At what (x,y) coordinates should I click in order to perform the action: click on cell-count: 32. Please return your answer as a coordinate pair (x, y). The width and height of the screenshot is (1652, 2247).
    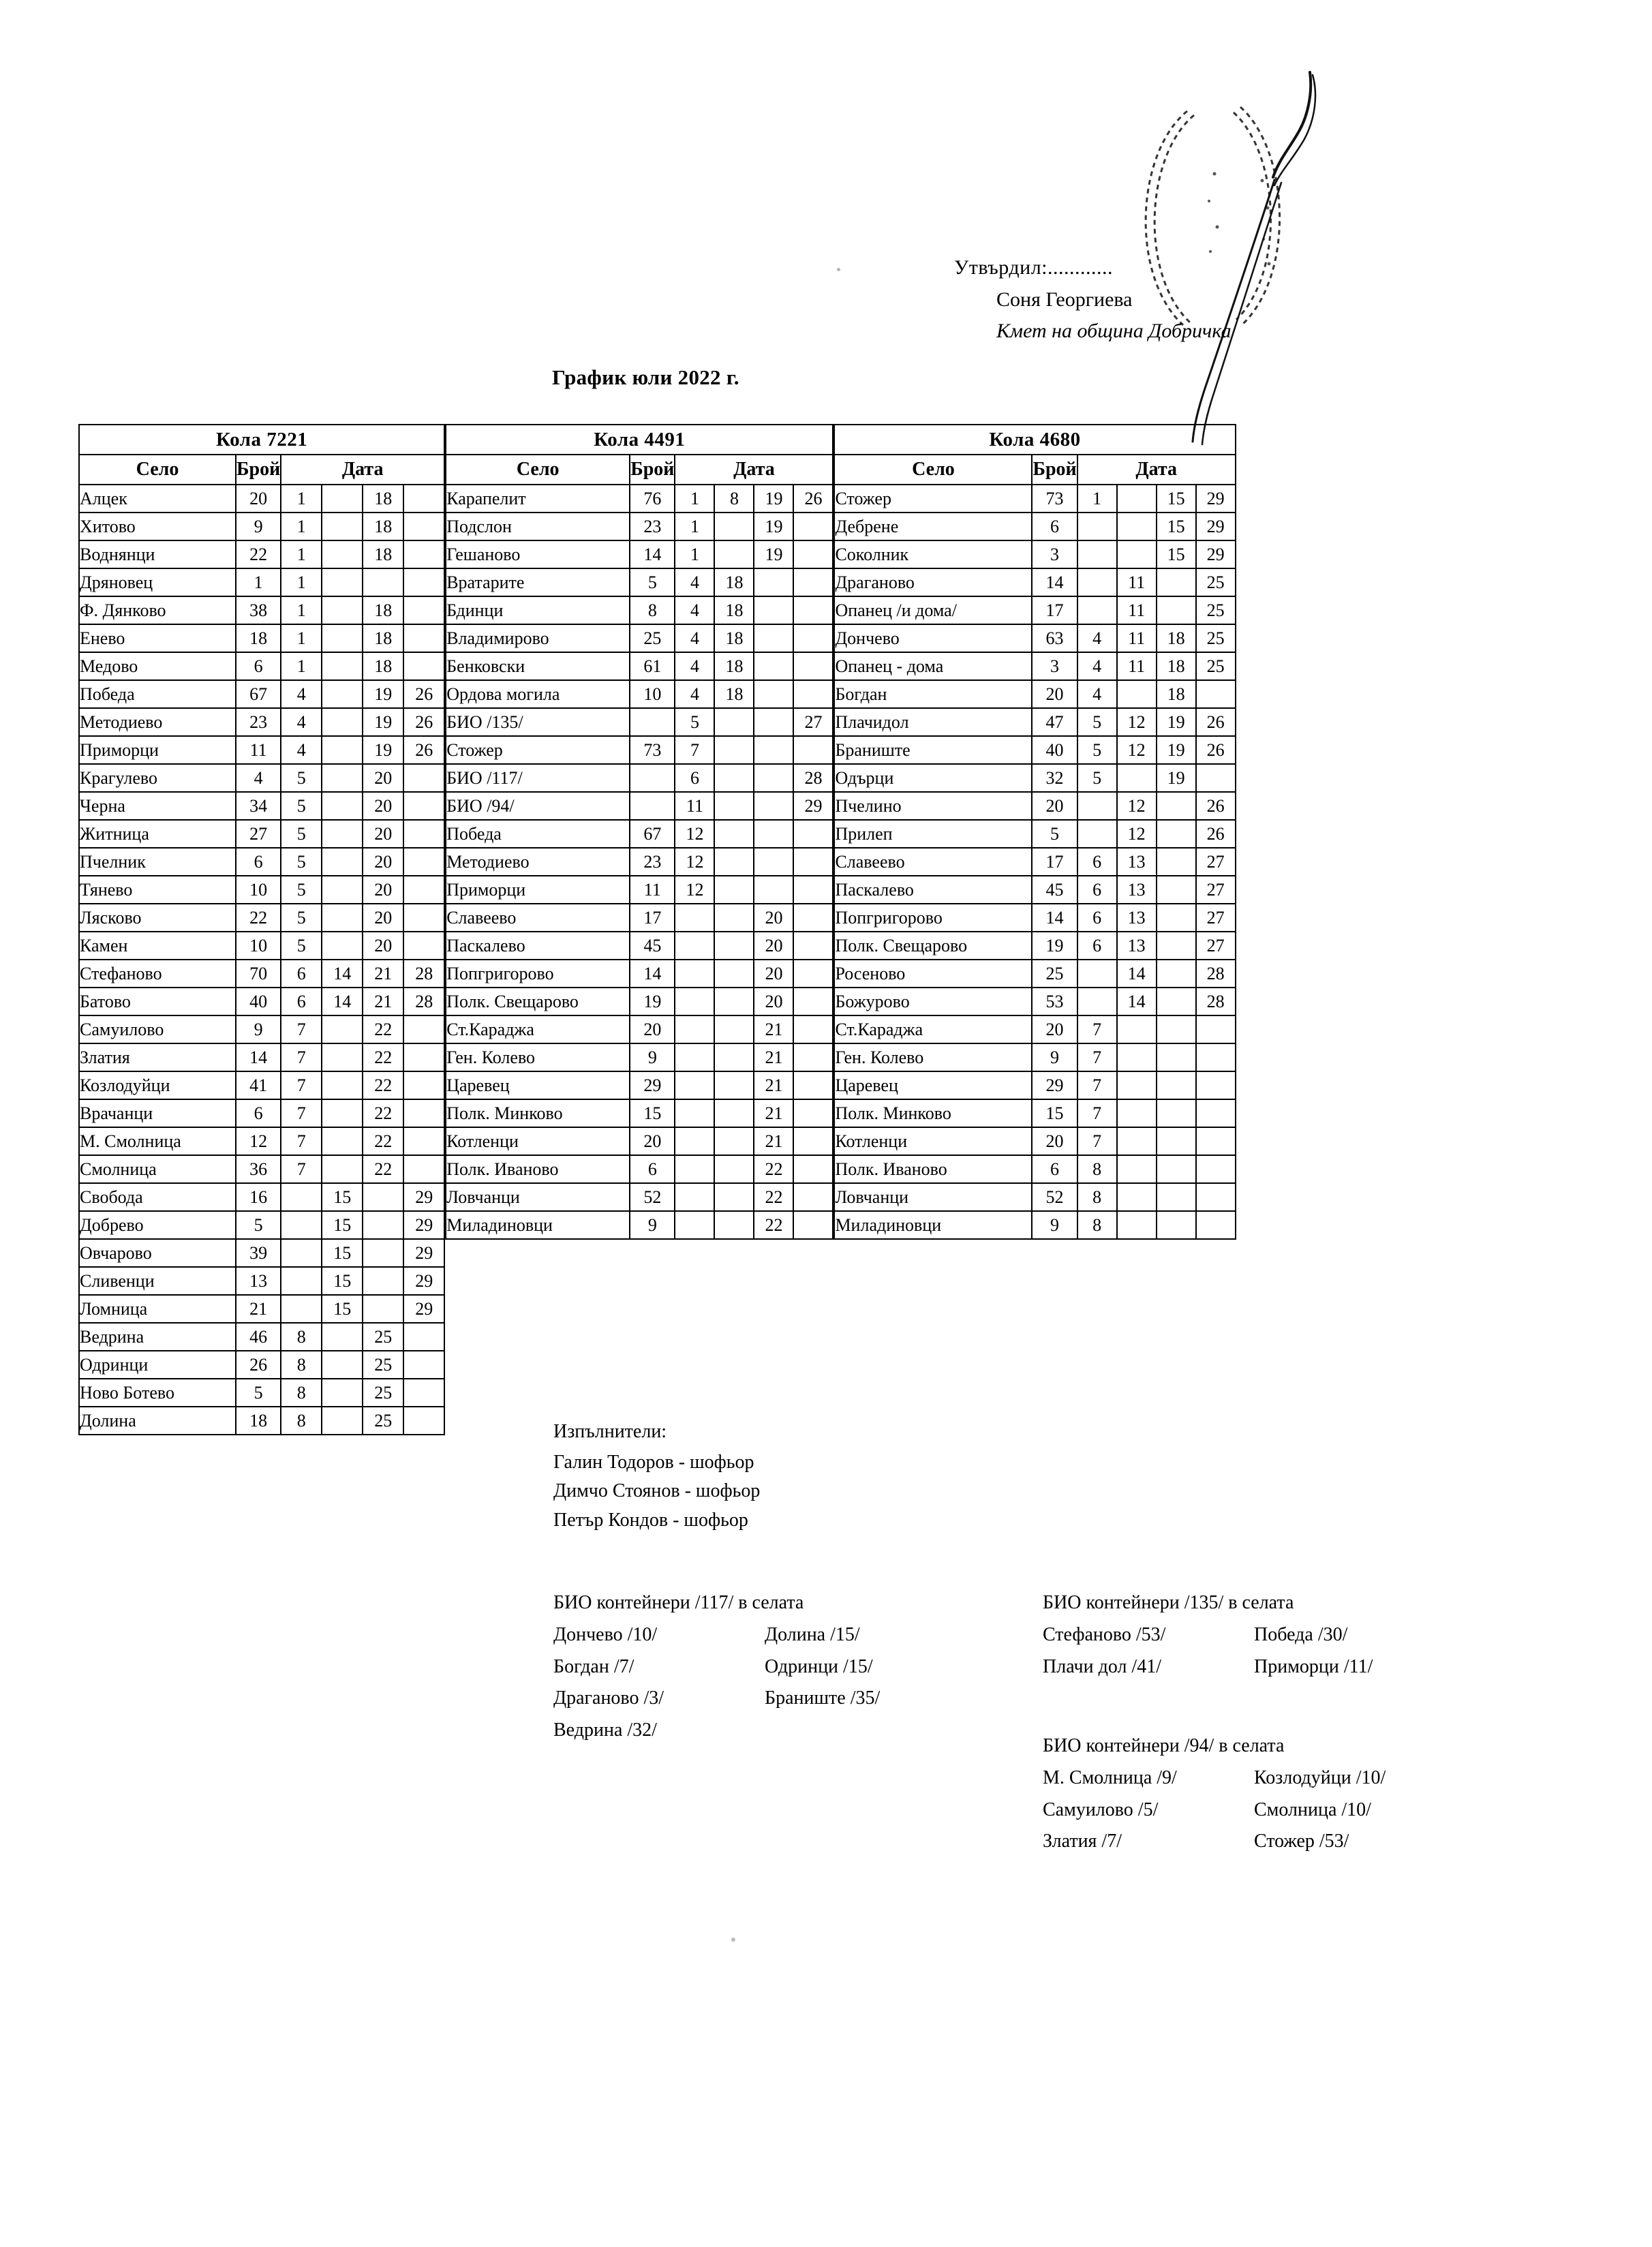
    Looking at the image, I should click on (1054, 778).